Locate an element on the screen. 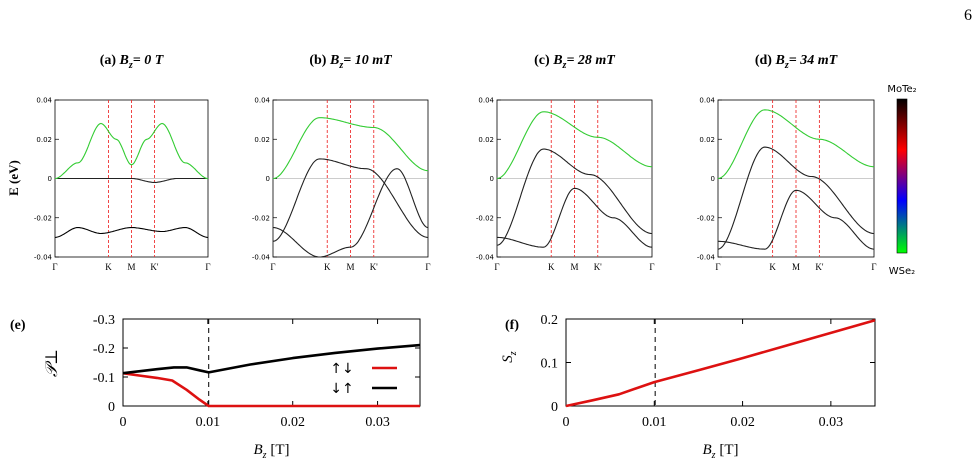  colorbar-top-label: MoTe₂ is located at coordinates (901, 89).